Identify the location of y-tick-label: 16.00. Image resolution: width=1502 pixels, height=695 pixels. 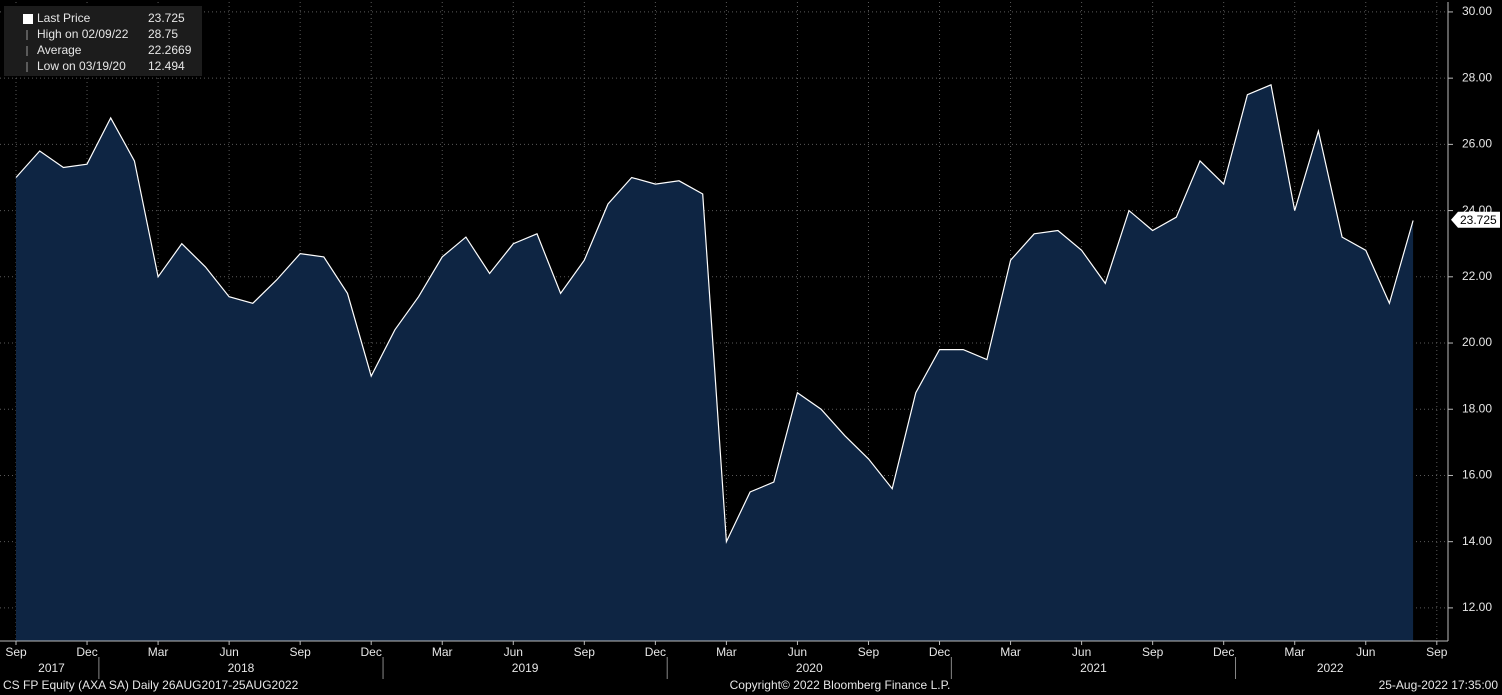
(1477, 475).